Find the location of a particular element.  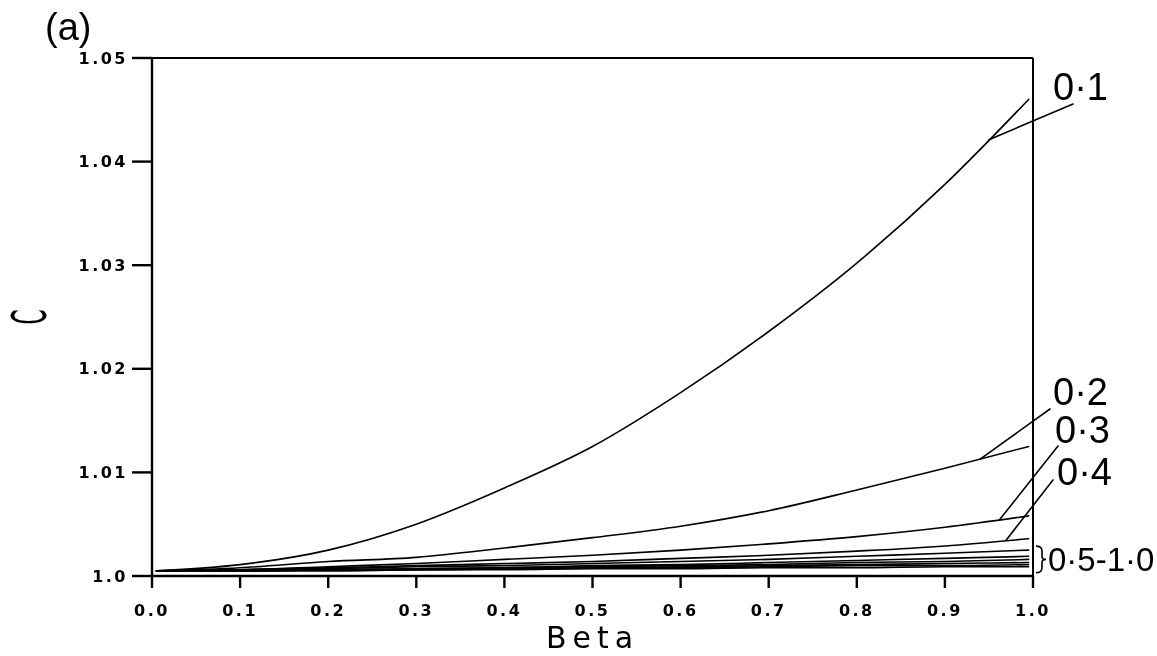

y-tick-label: 1.04 is located at coordinates (103, 162).